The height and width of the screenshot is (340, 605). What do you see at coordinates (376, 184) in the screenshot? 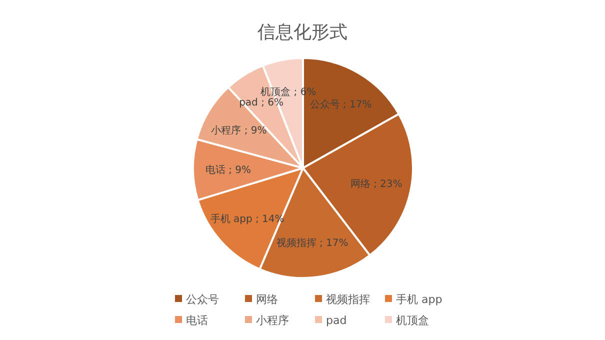
I see `data-label: 网络 ; 23%` at bounding box center [376, 184].